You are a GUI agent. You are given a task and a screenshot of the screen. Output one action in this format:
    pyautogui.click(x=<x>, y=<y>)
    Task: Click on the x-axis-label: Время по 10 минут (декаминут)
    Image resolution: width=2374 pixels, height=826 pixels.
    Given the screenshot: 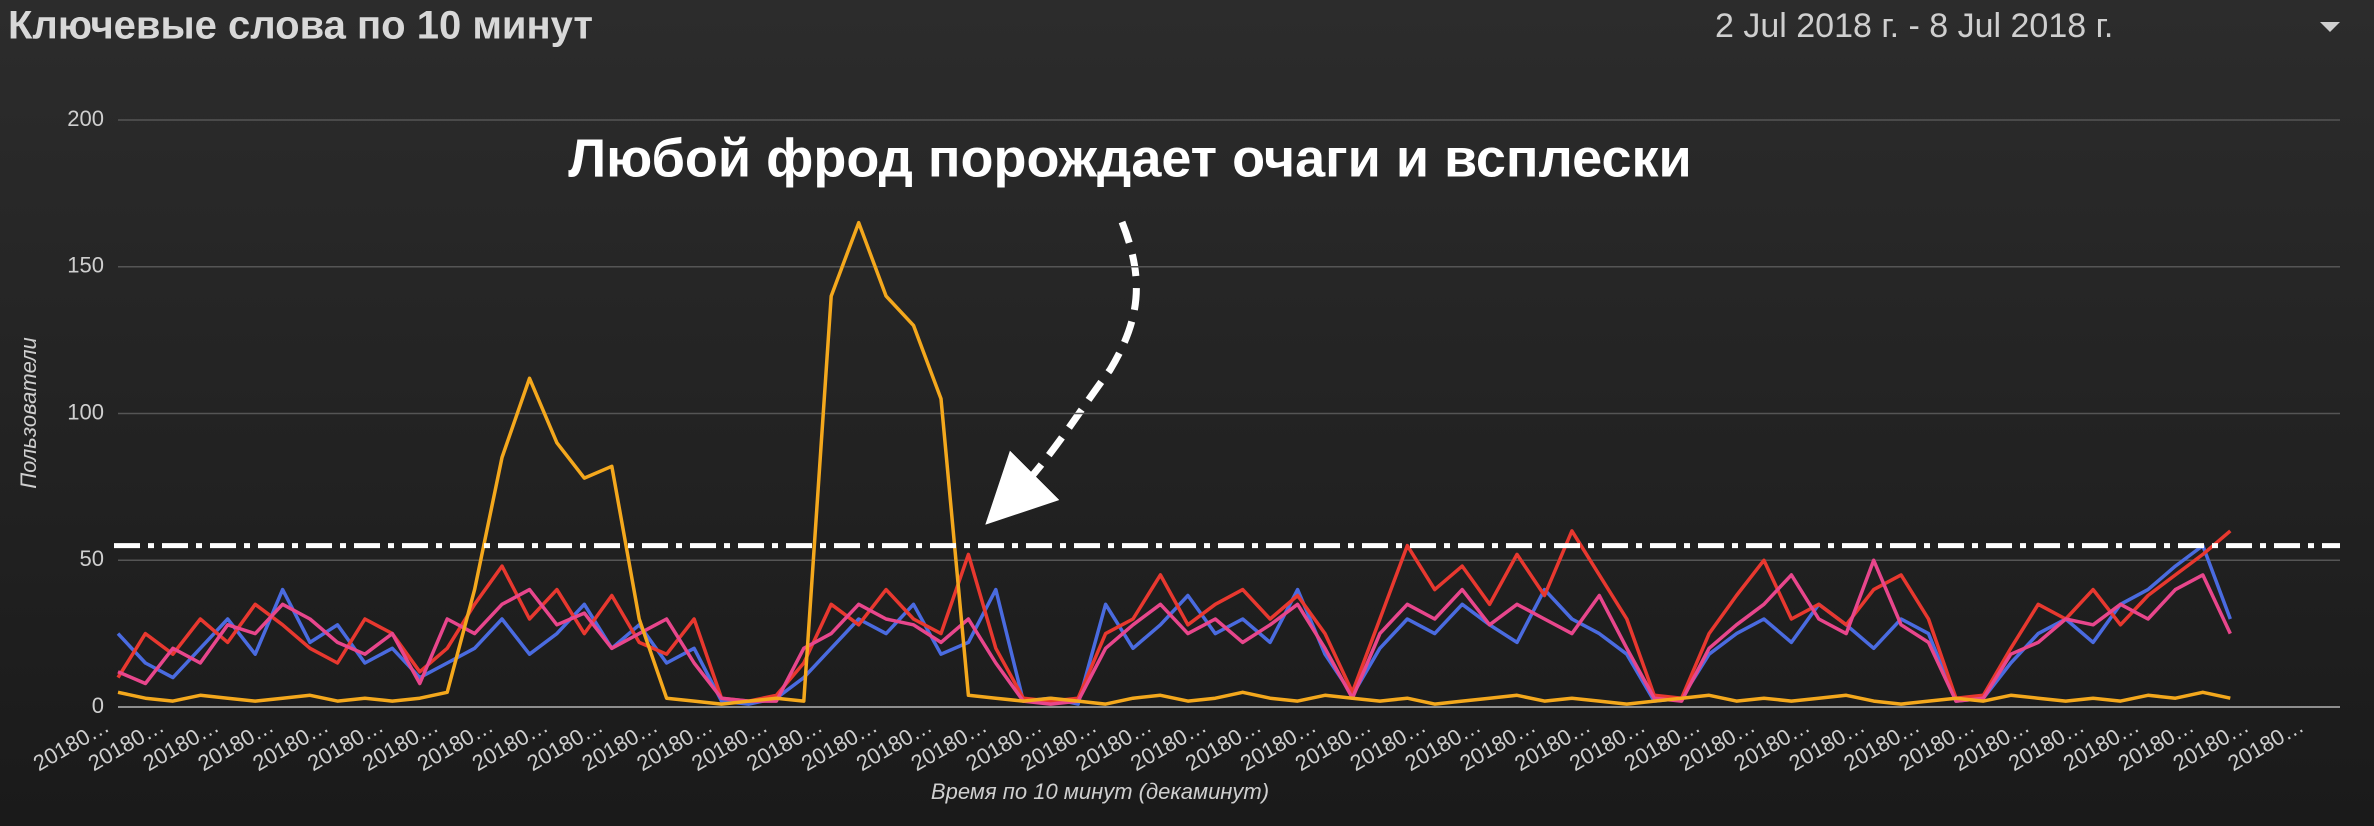 What is the action you would take?
    pyautogui.click(x=1100, y=791)
    